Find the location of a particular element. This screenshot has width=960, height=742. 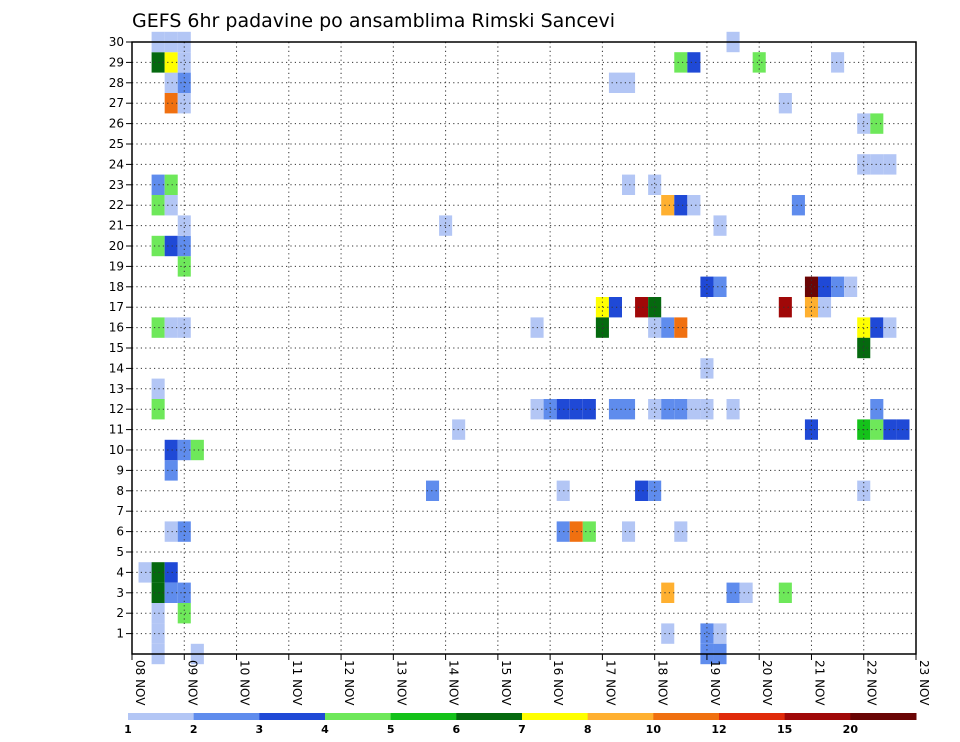

colorbar-label: 4 is located at coordinates (325, 729).